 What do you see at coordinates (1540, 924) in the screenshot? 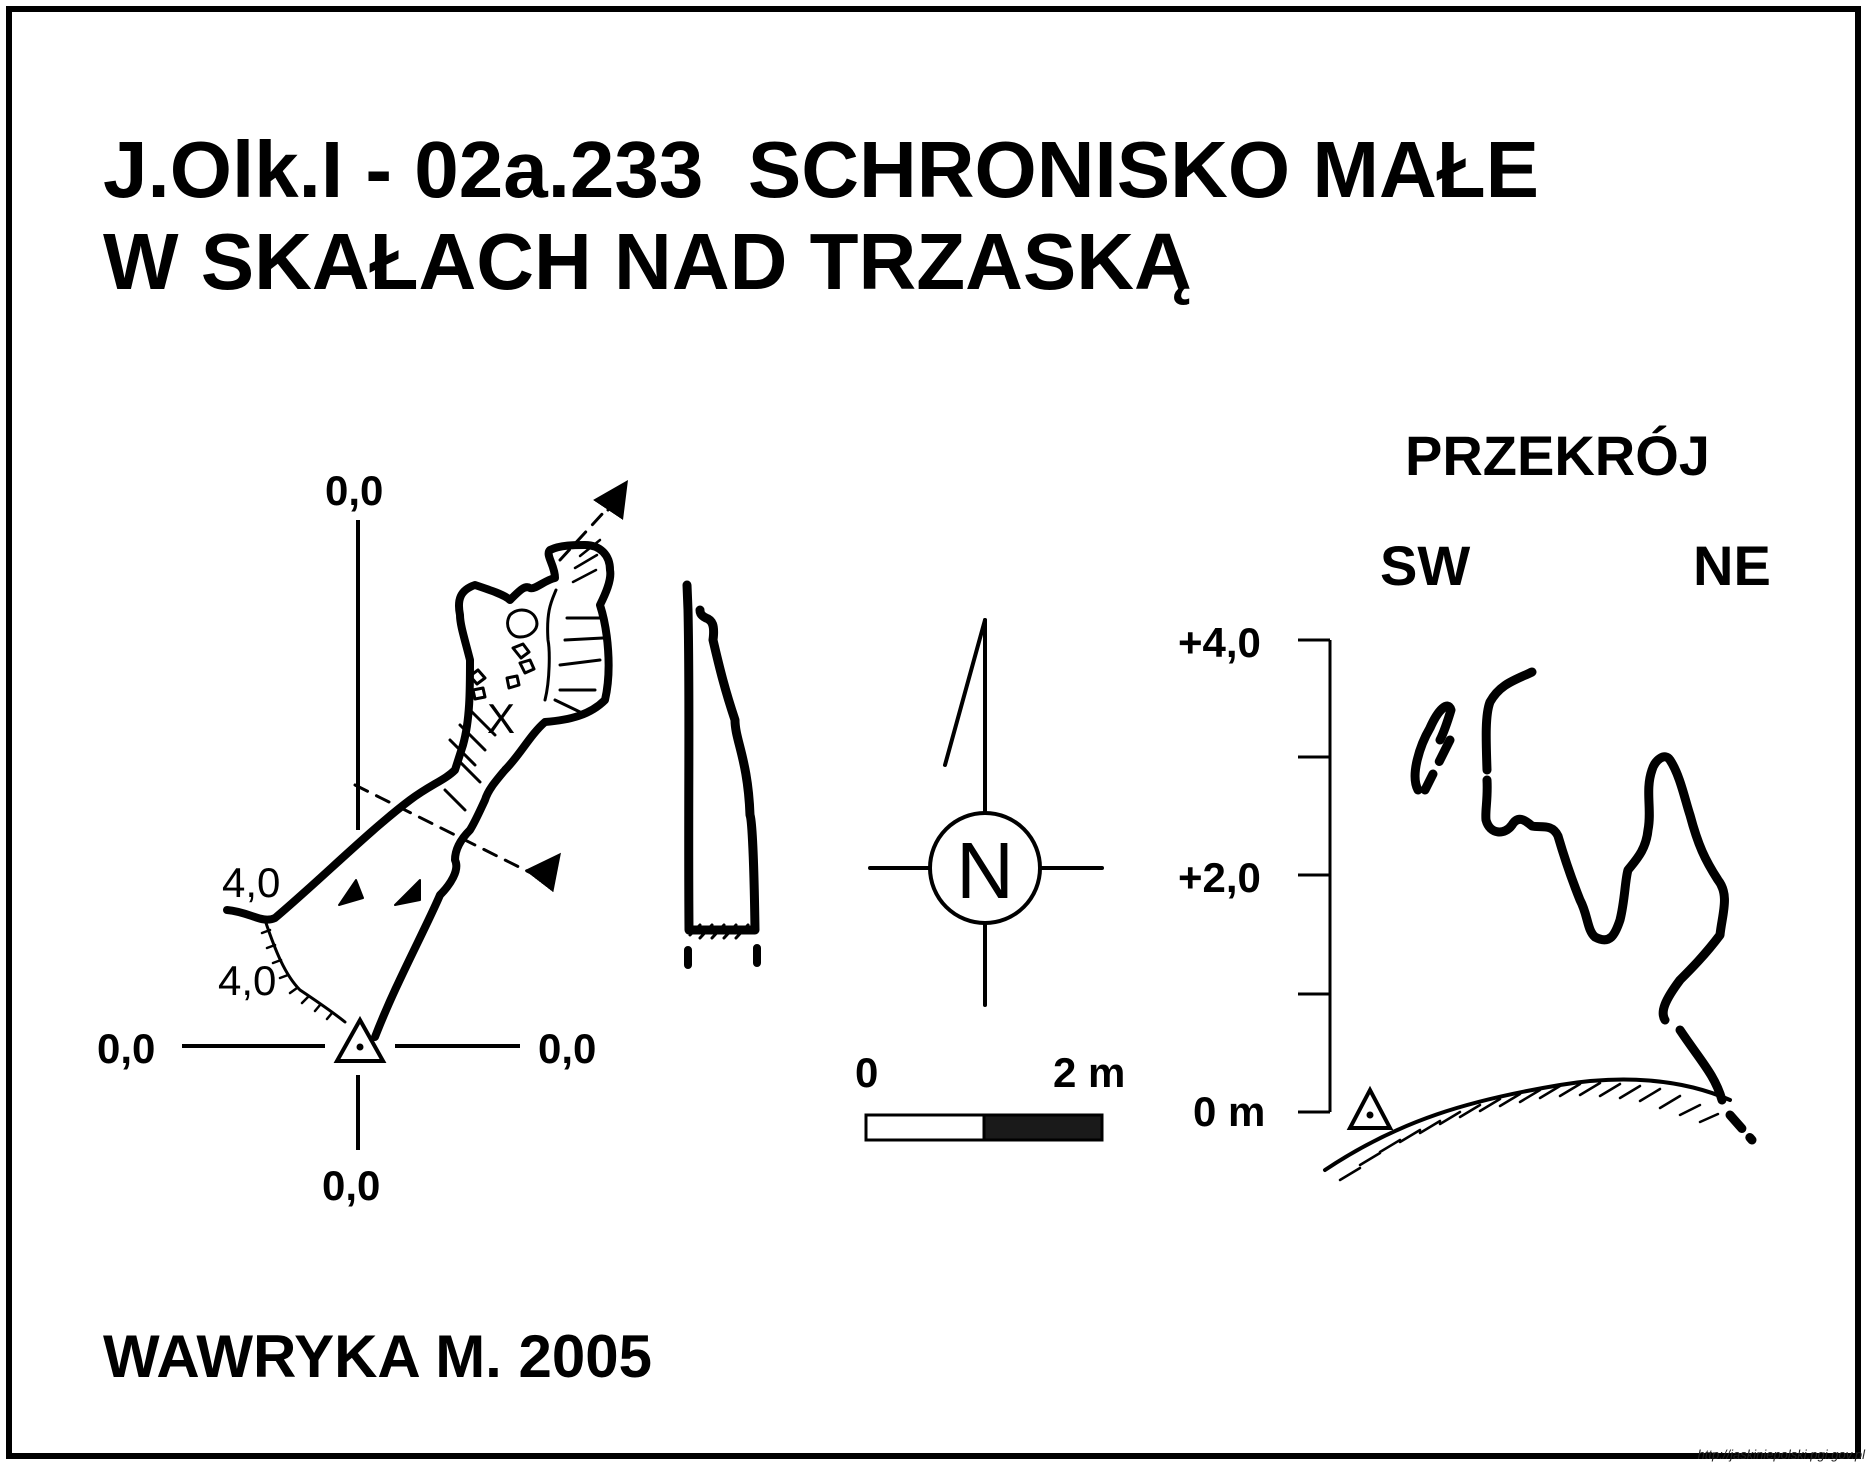
I see `cave-section-outline` at bounding box center [1540, 924].